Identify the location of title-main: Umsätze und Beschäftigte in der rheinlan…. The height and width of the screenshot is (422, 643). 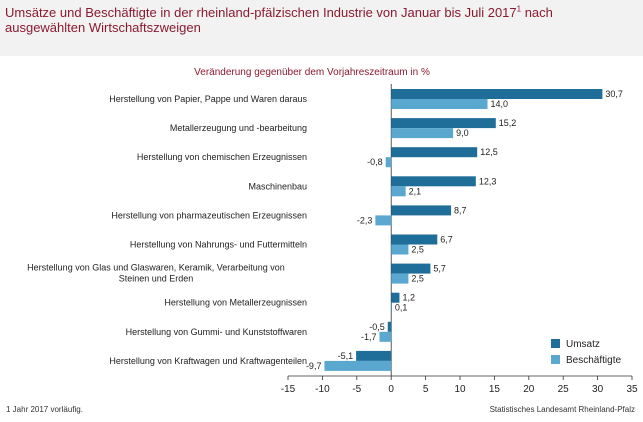
(261, 12).